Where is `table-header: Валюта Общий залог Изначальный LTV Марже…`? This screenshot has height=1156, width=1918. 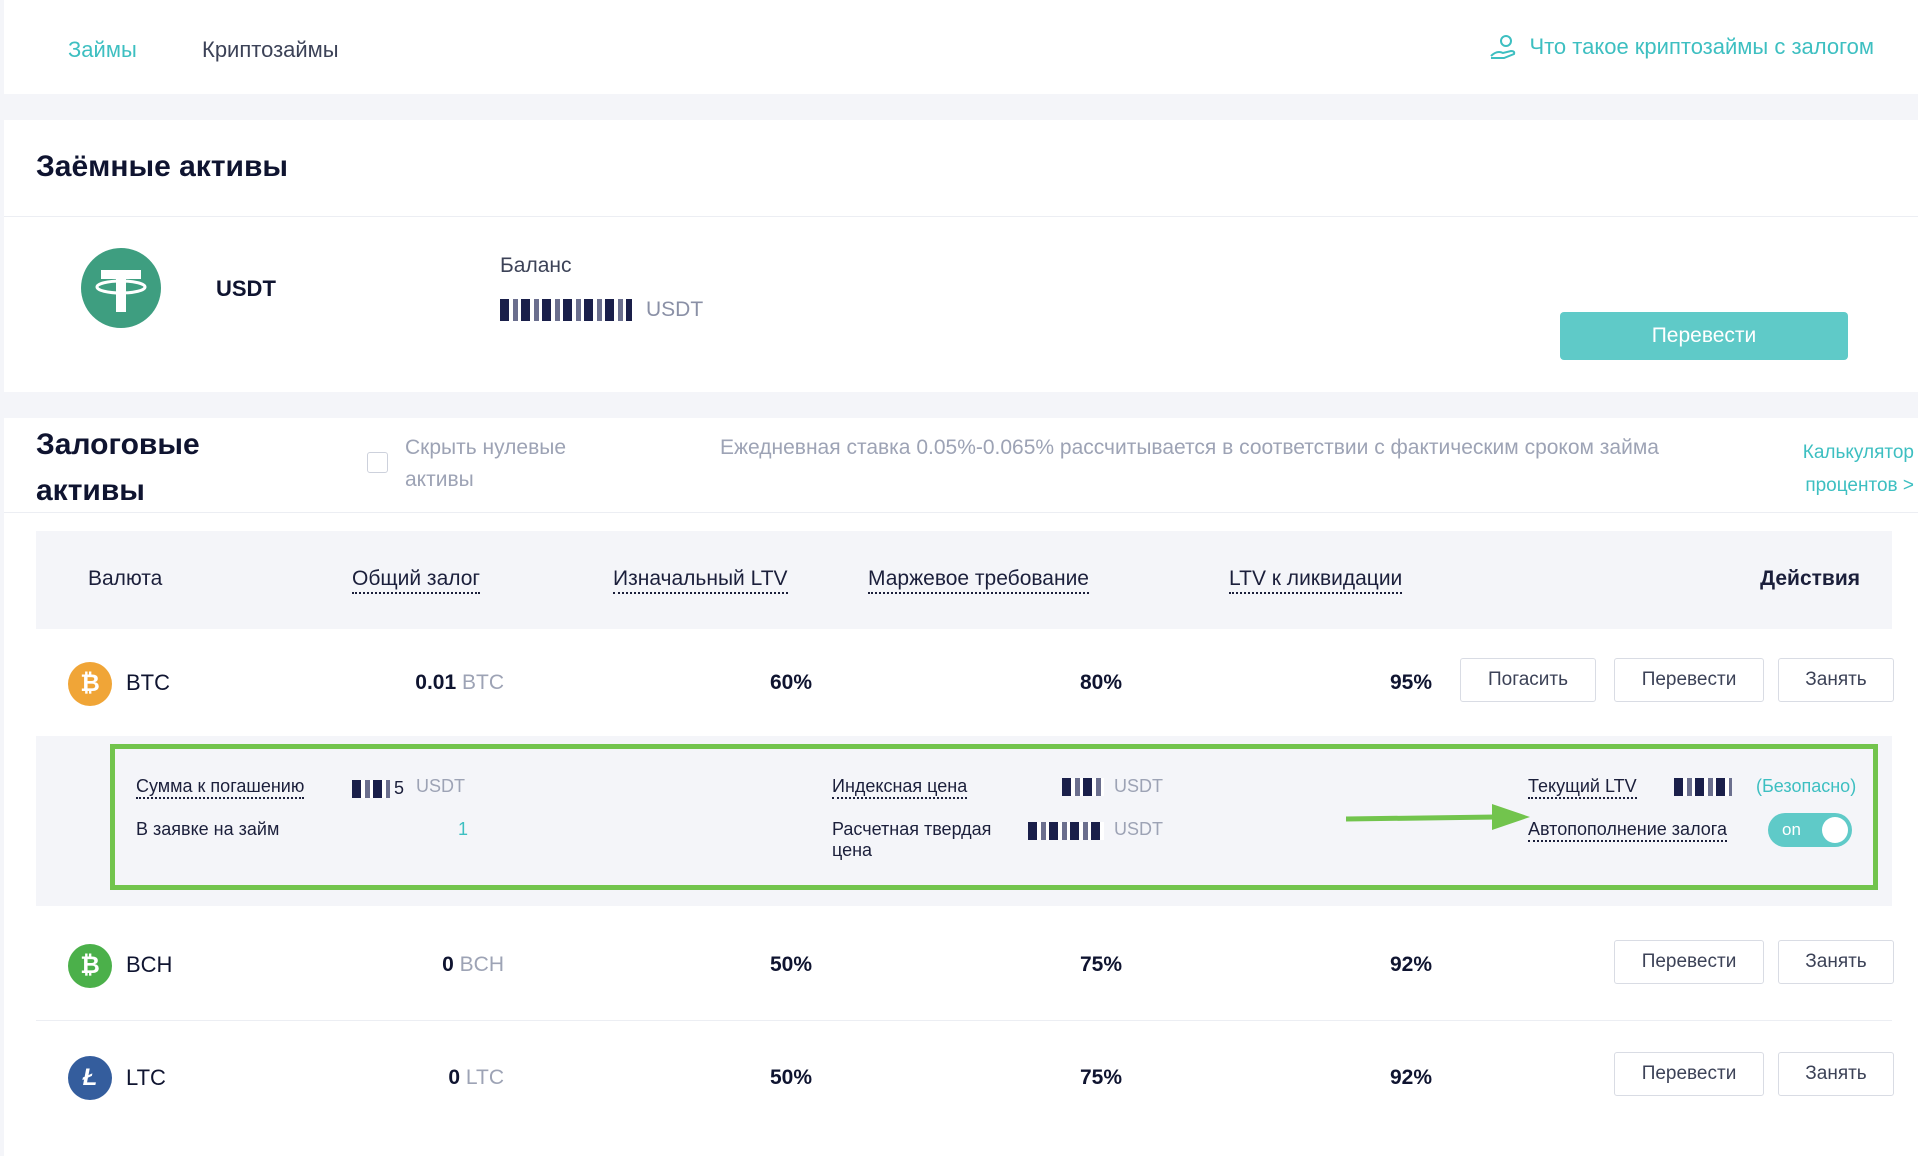 table-header: Валюта Общий залог Изначальный LTV Марже… is located at coordinates (964, 580).